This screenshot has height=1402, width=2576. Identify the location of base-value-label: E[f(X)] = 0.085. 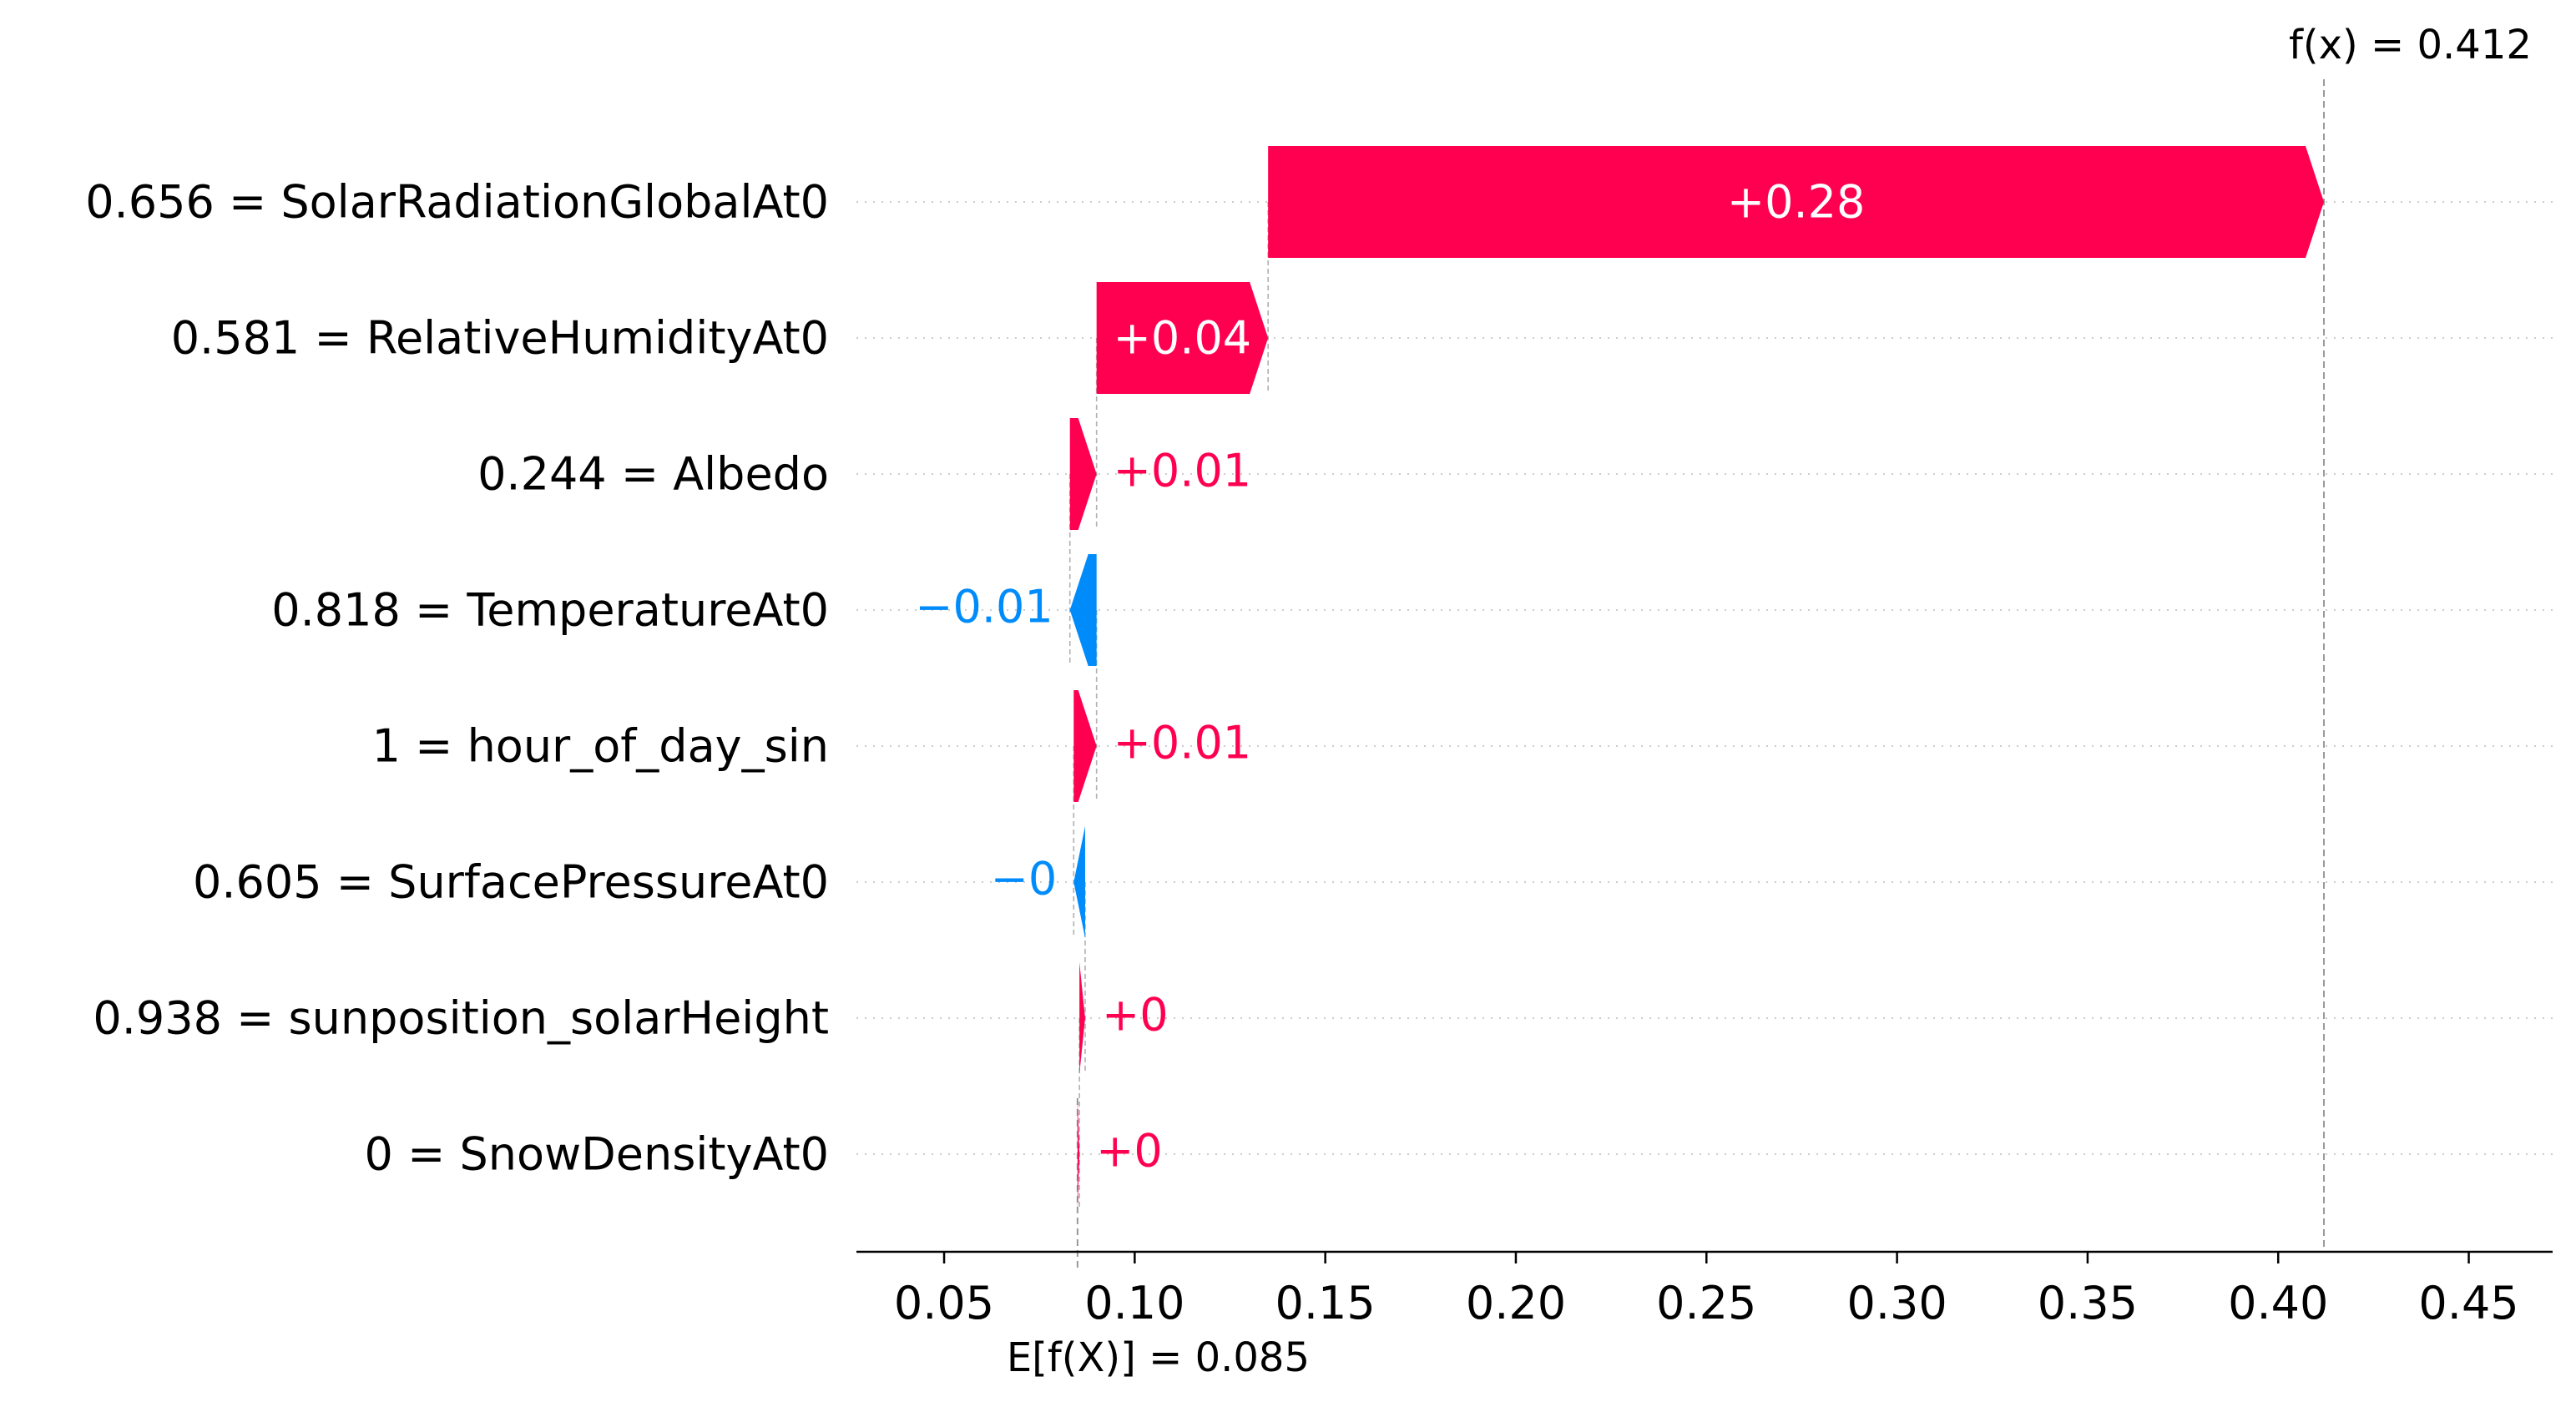
(1158, 1357).